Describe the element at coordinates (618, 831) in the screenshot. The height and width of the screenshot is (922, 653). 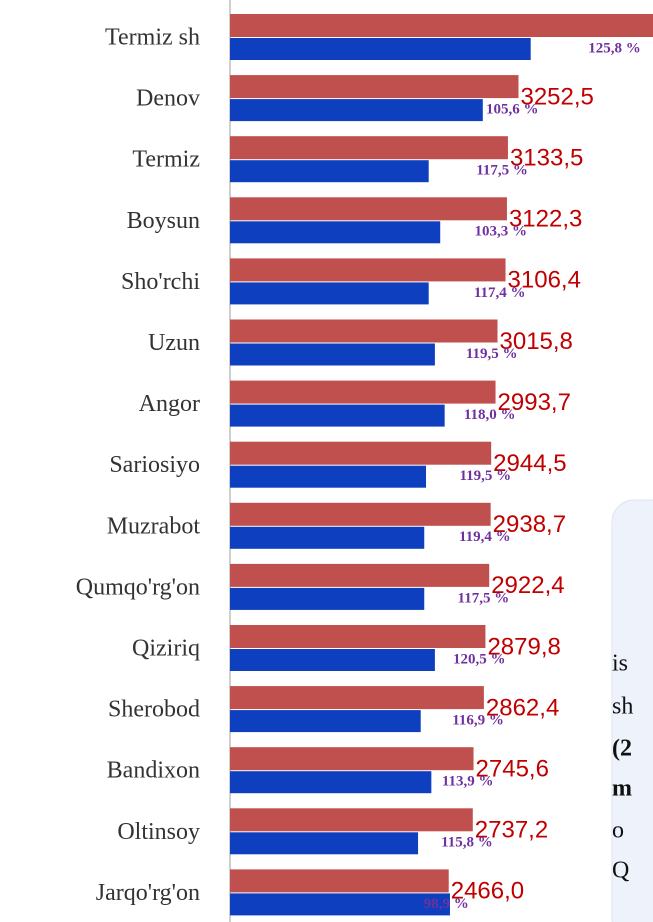
I see `overlay-text: o` at that location.